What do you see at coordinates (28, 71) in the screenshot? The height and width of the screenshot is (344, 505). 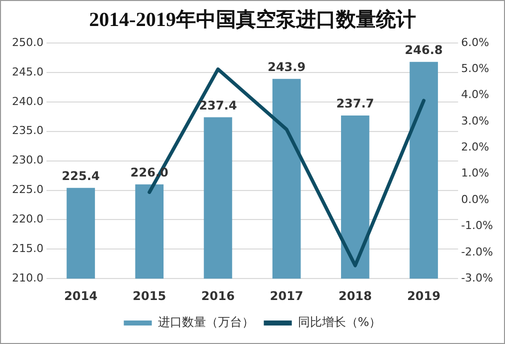 I see `y-tick-label: 245.0` at bounding box center [28, 71].